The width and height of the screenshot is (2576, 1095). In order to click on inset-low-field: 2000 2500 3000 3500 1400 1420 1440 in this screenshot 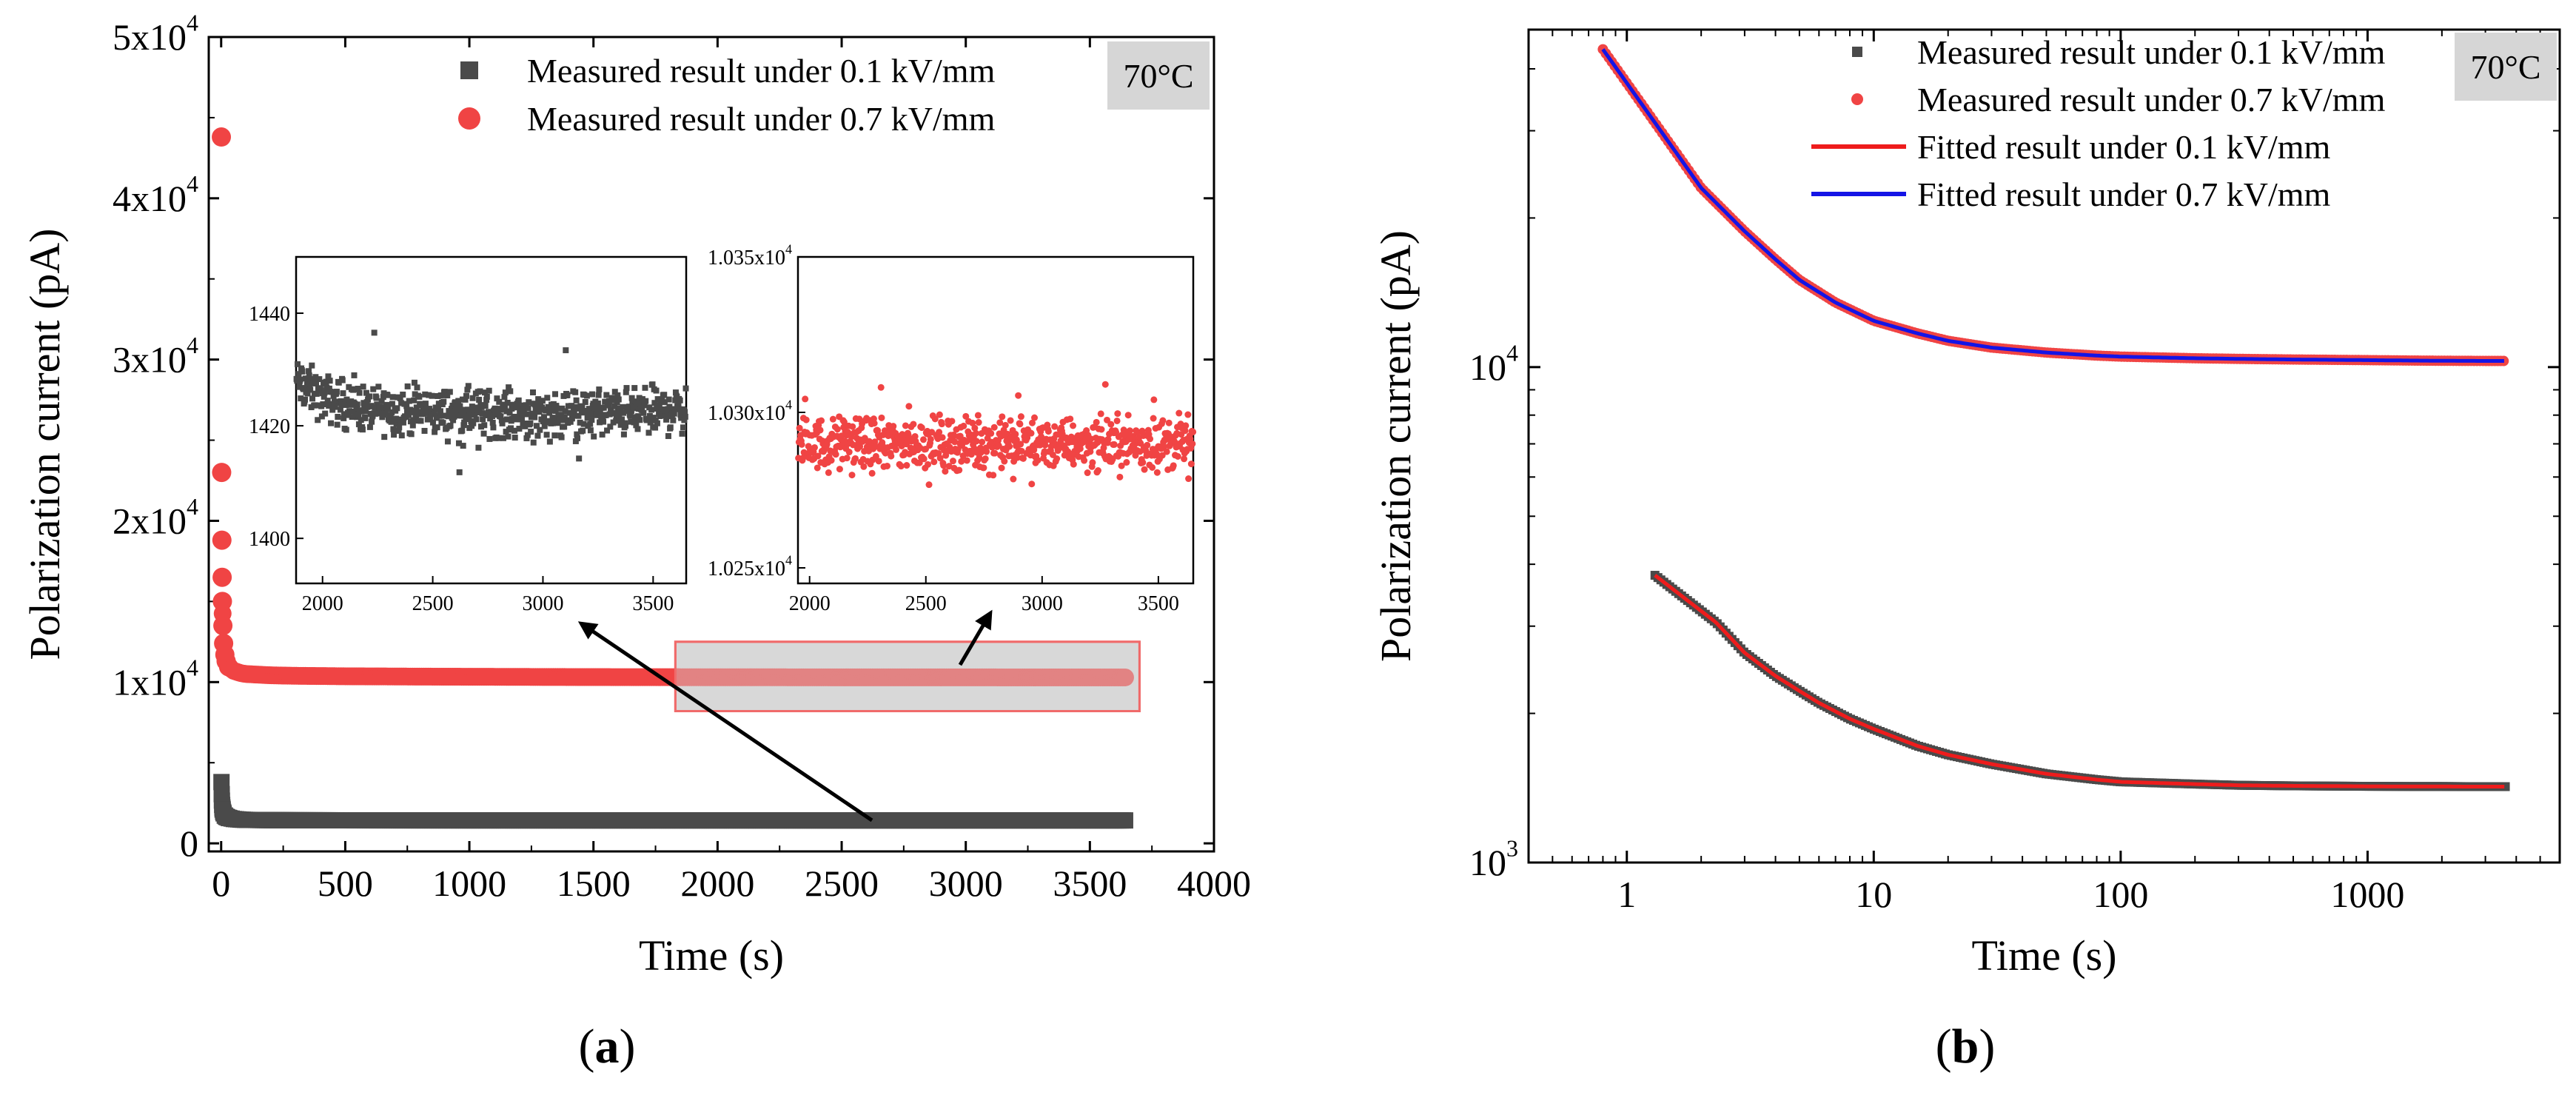, I will do `click(469, 435)`.